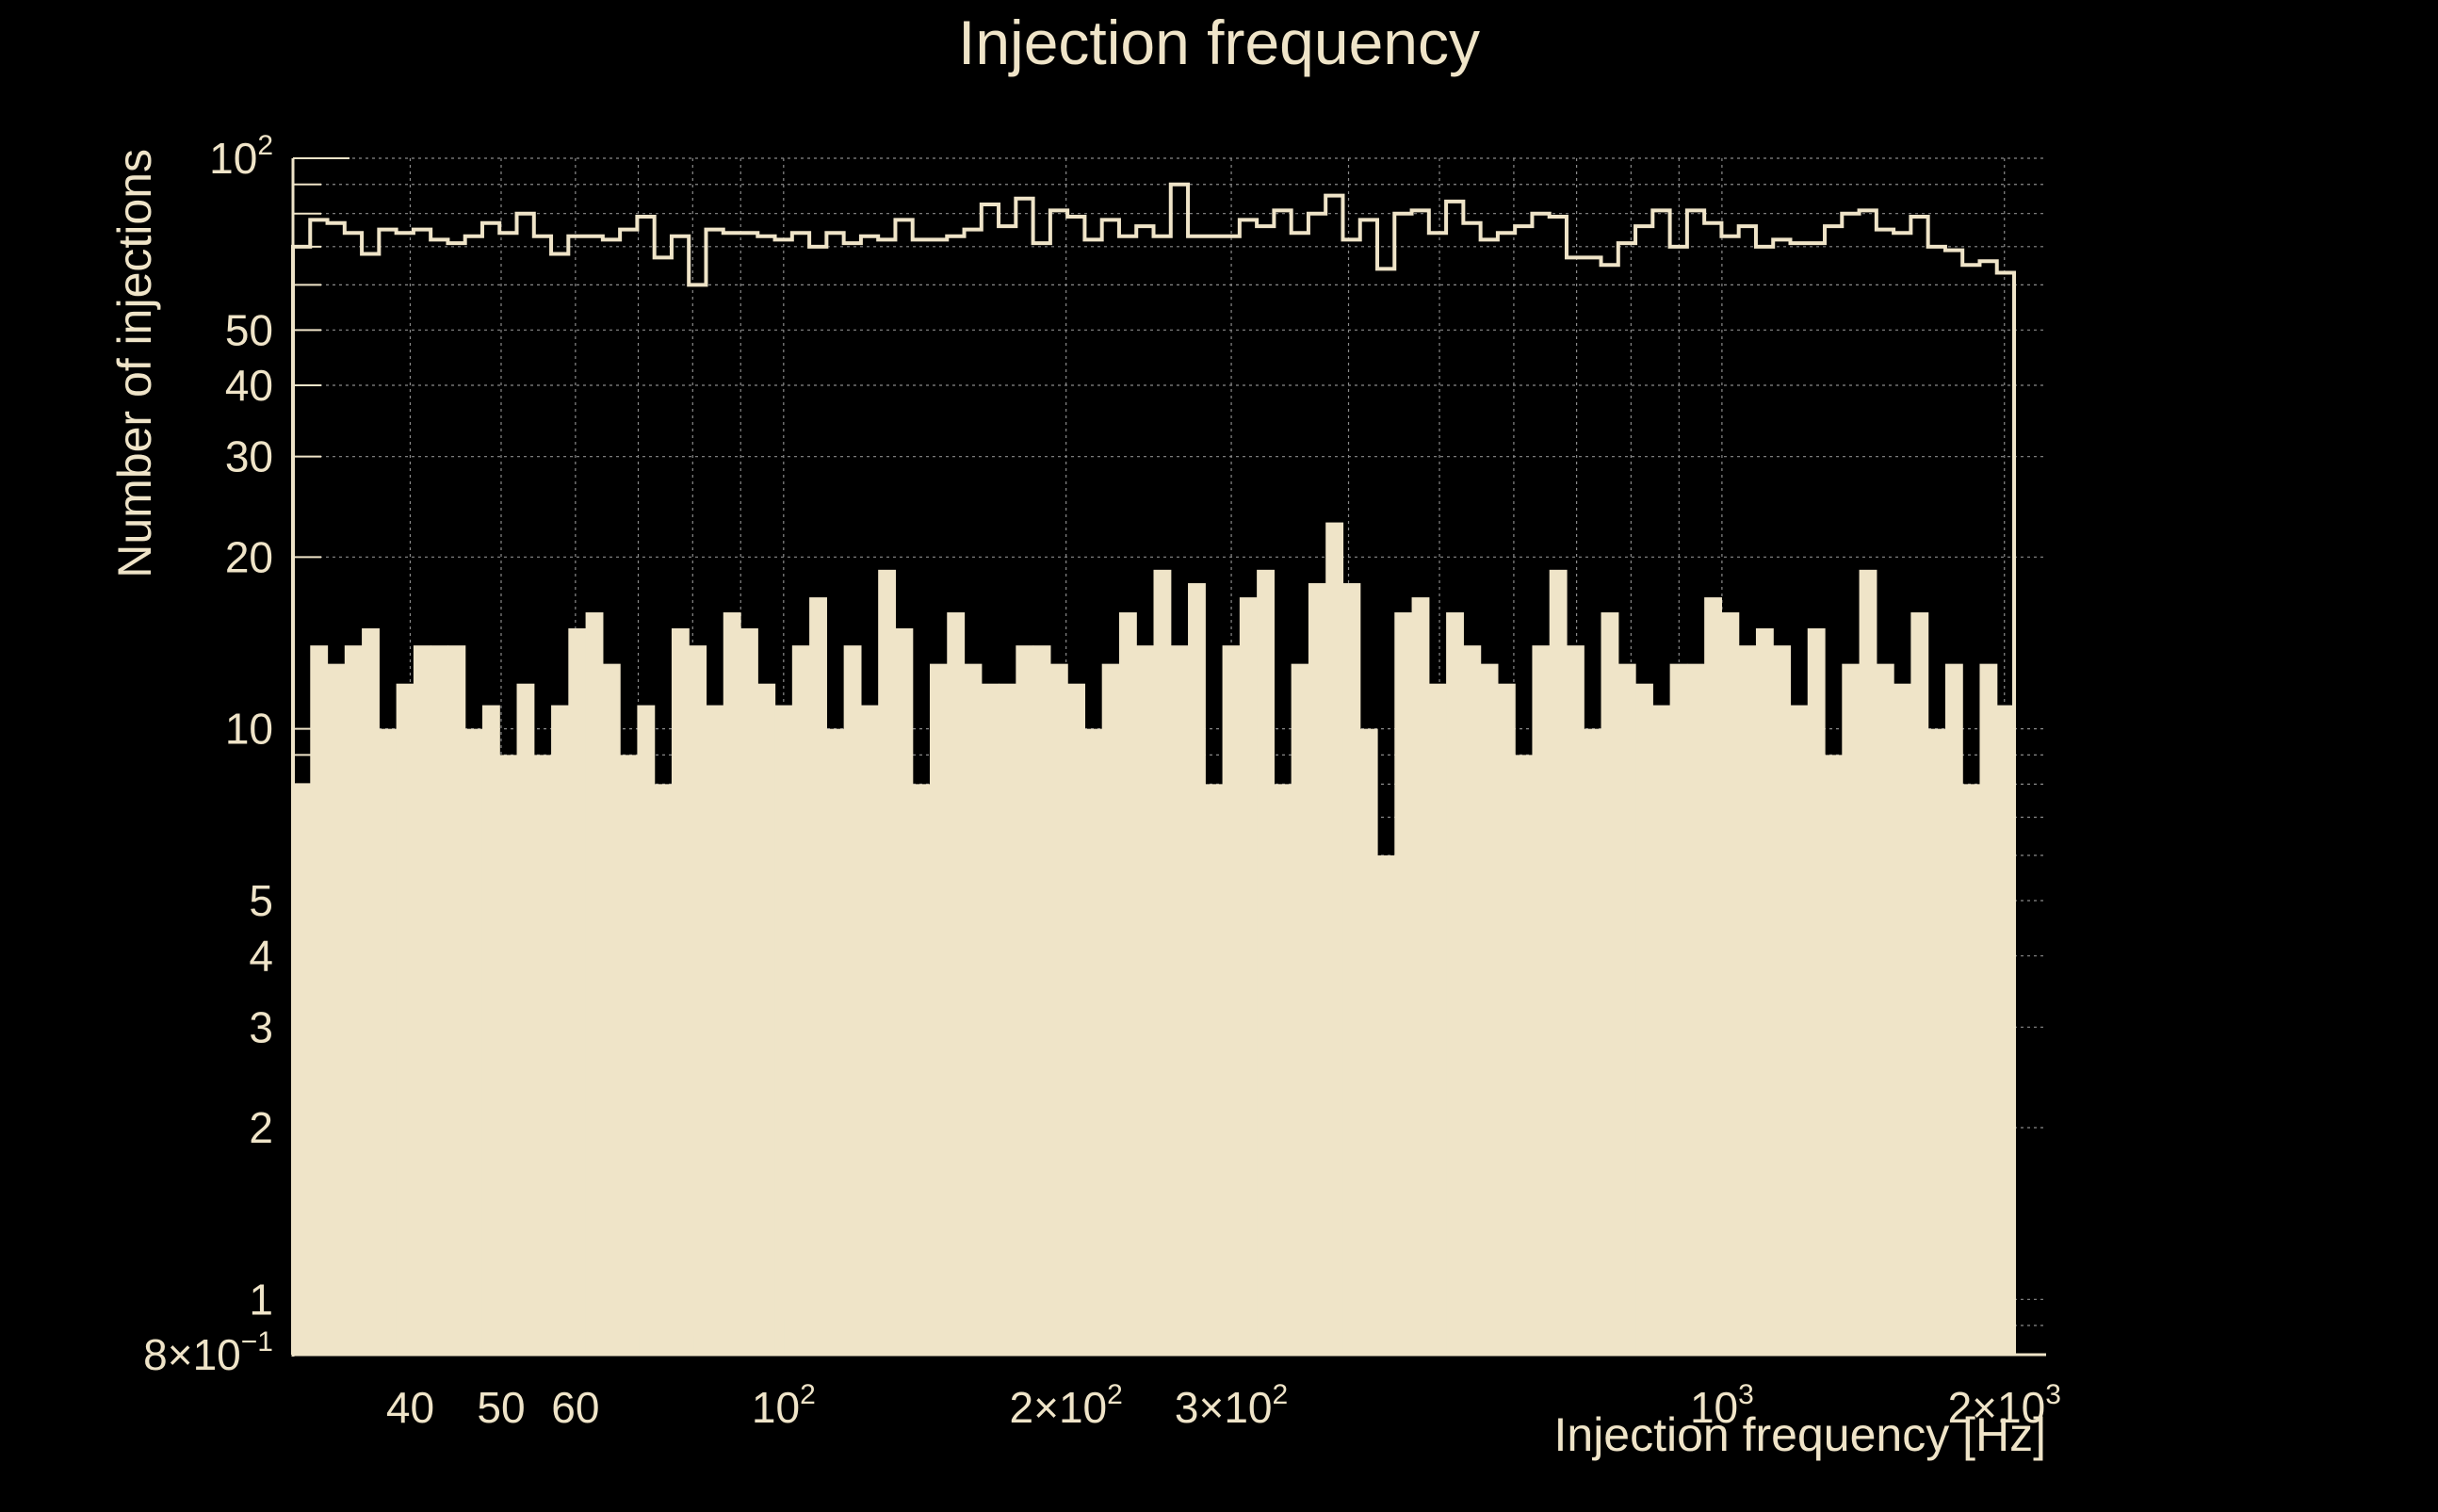 The image size is (2438, 1512). I want to click on y-tick-label: 50, so click(249, 329).